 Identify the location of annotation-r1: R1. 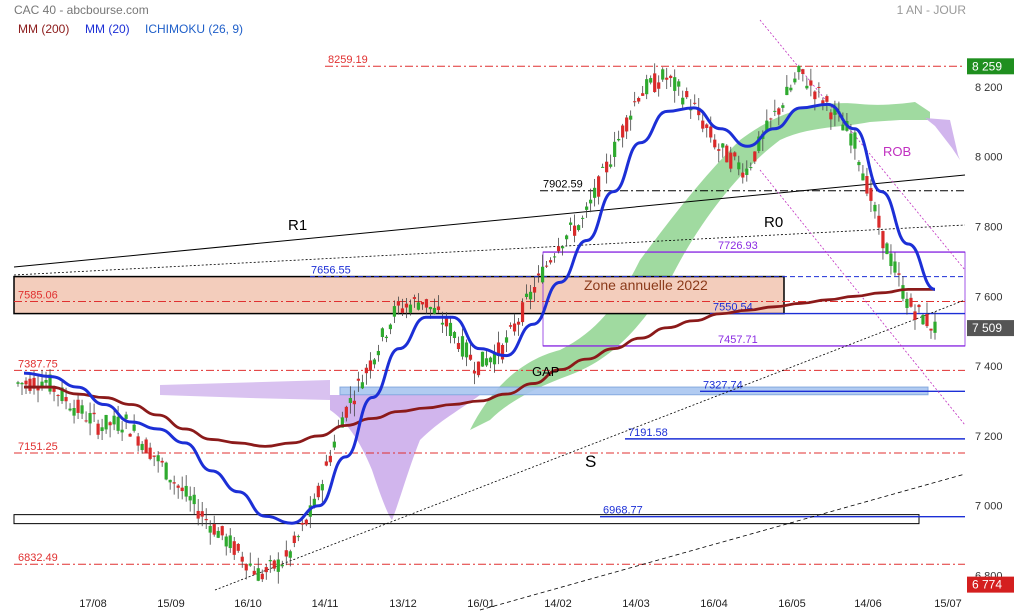
(297, 225).